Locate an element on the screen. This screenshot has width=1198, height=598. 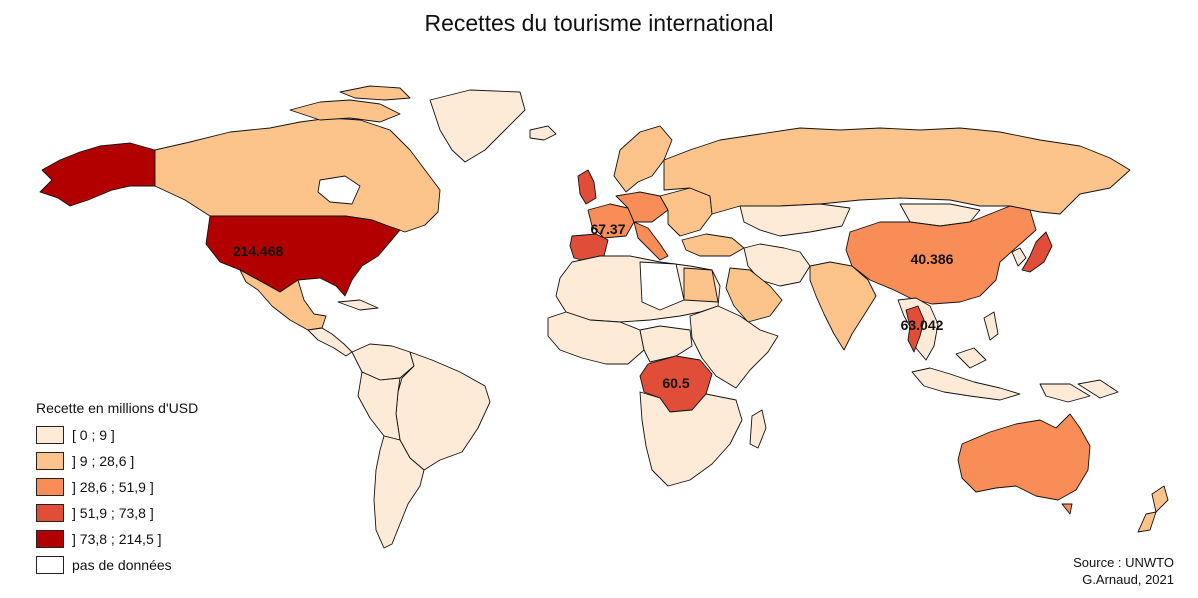
region-southern-africa is located at coordinates (691, 439).